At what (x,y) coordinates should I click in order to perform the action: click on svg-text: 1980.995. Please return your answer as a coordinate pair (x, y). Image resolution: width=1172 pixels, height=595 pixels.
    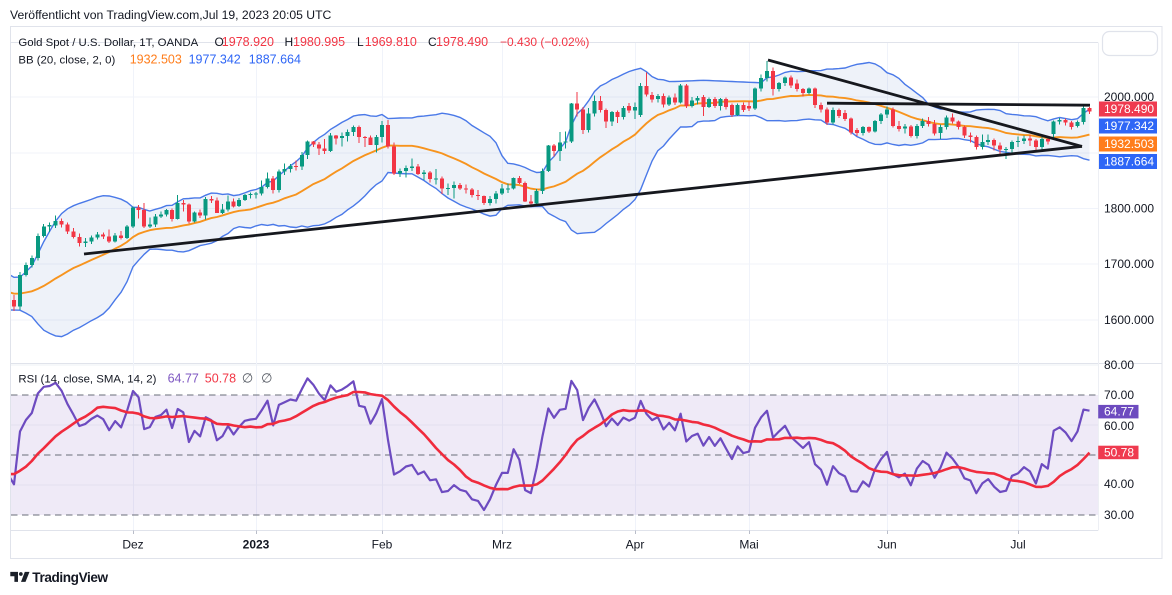
    Looking at the image, I should click on (319, 42).